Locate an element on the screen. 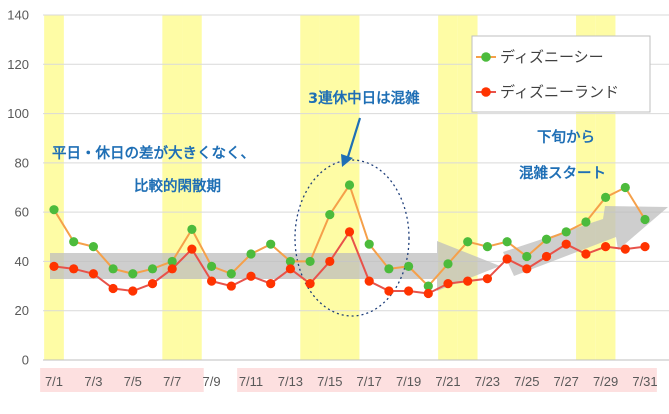  y-tick-label: 120 is located at coordinates (18, 64).